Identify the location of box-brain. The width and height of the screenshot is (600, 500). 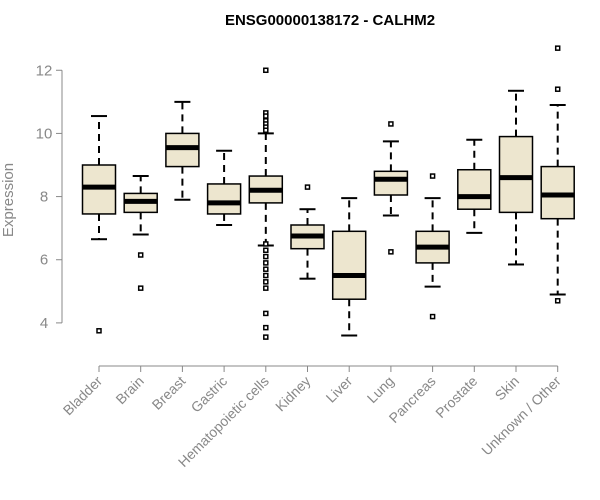
(140, 233).